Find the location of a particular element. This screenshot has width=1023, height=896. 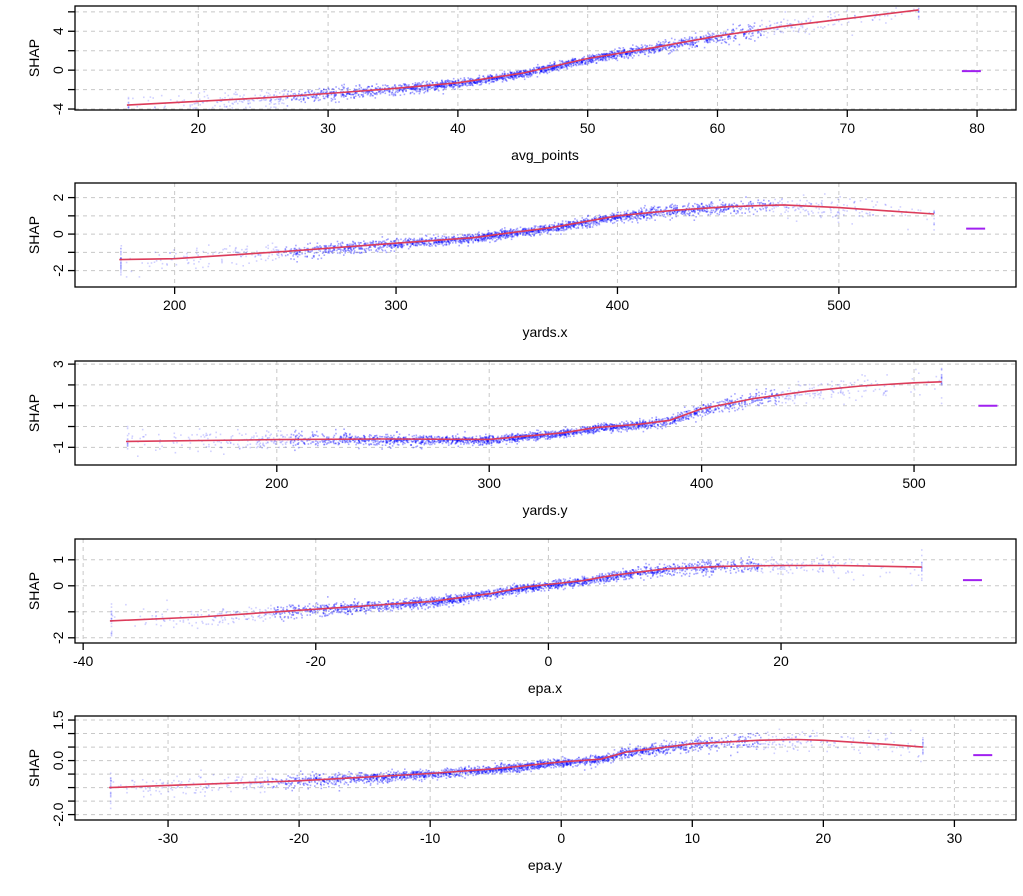

y-tick-label: 0 is located at coordinates (58, 234).